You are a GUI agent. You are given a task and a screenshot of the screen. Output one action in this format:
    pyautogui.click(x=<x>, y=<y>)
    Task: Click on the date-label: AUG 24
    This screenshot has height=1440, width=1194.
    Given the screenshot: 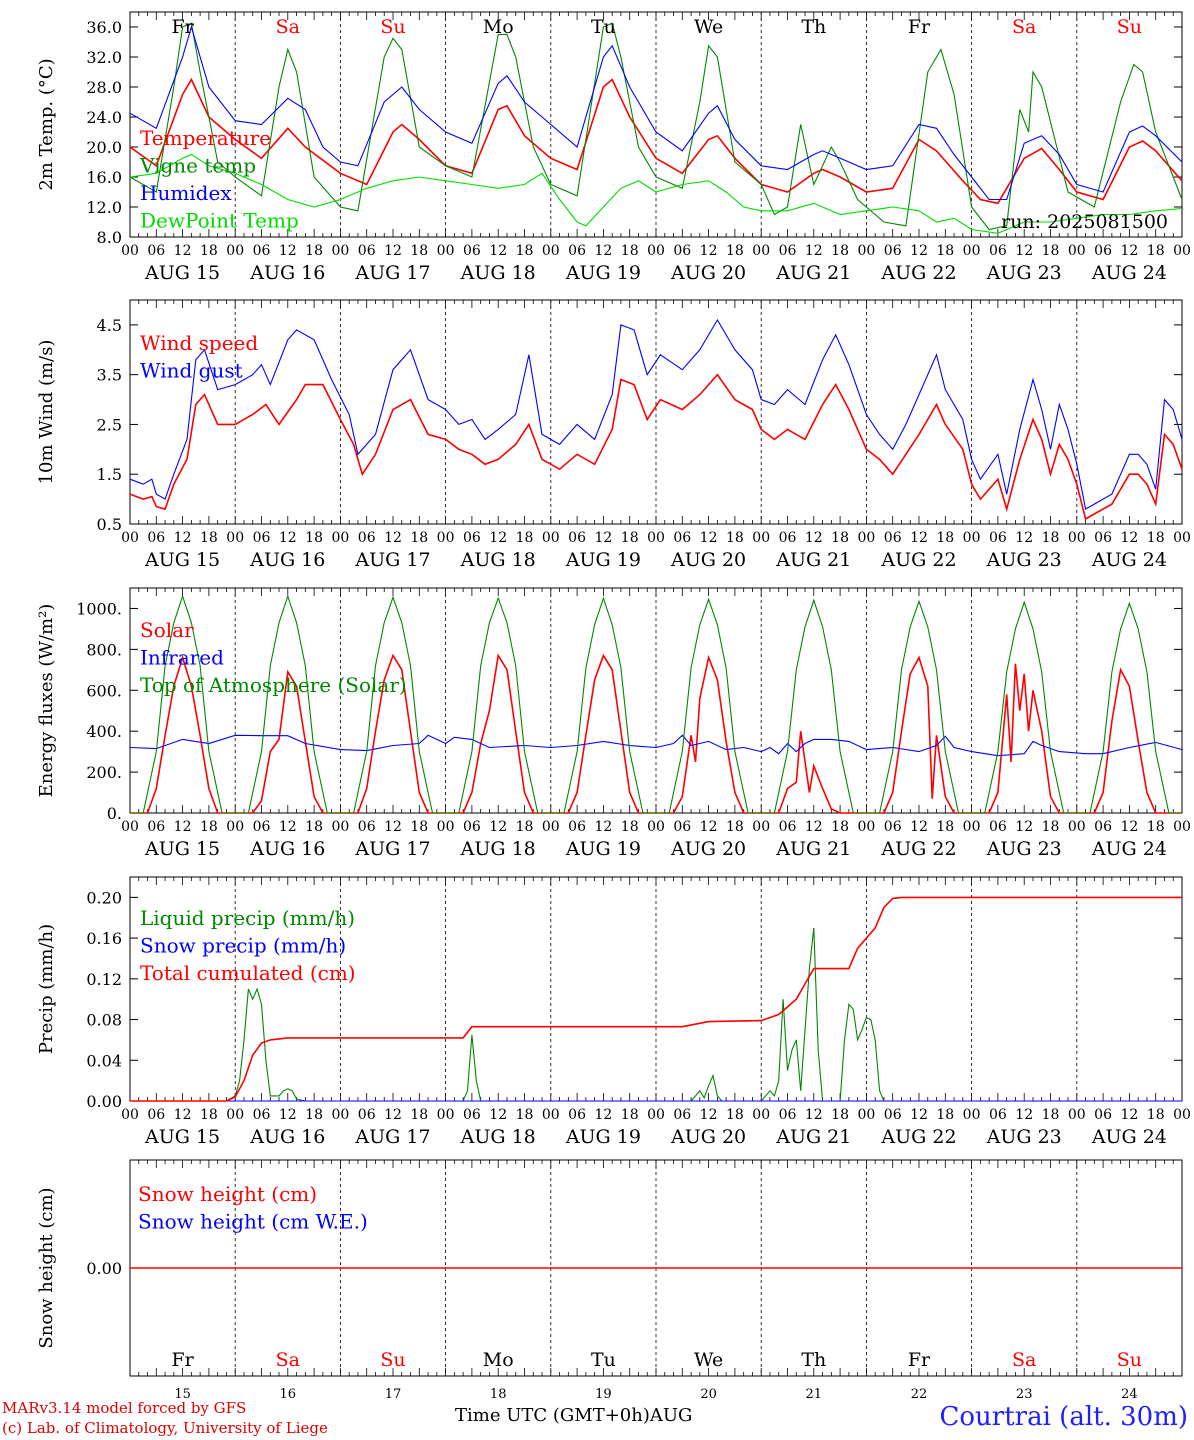 What is the action you would take?
    pyautogui.click(x=1129, y=560)
    